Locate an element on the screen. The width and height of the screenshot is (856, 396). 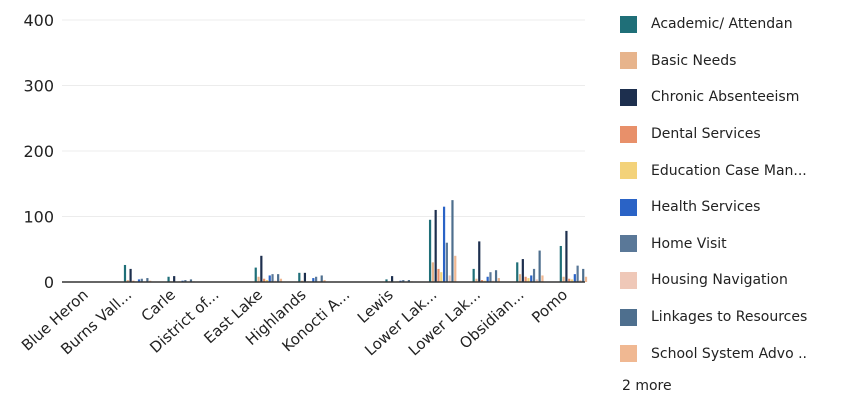
legend-item: Housing Navigation is located at coordinates (735, 280).